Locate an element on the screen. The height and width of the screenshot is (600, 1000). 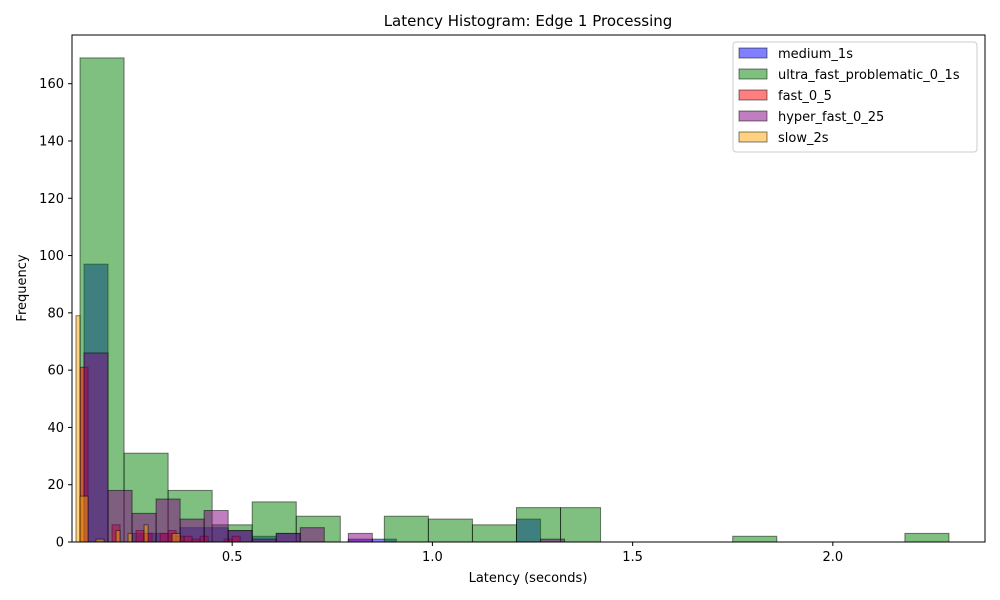
chart-title: Latency Histogram: Edge 1 Processing is located at coordinates (528, 21).